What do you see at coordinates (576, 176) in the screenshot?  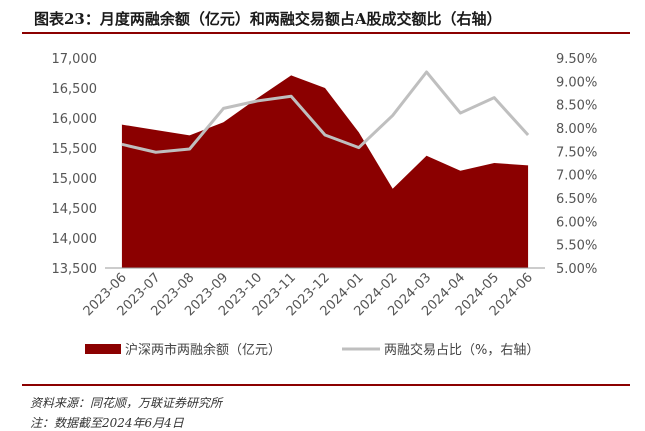 I see `right-axis-tick-label: 7.00%` at bounding box center [576, 176].